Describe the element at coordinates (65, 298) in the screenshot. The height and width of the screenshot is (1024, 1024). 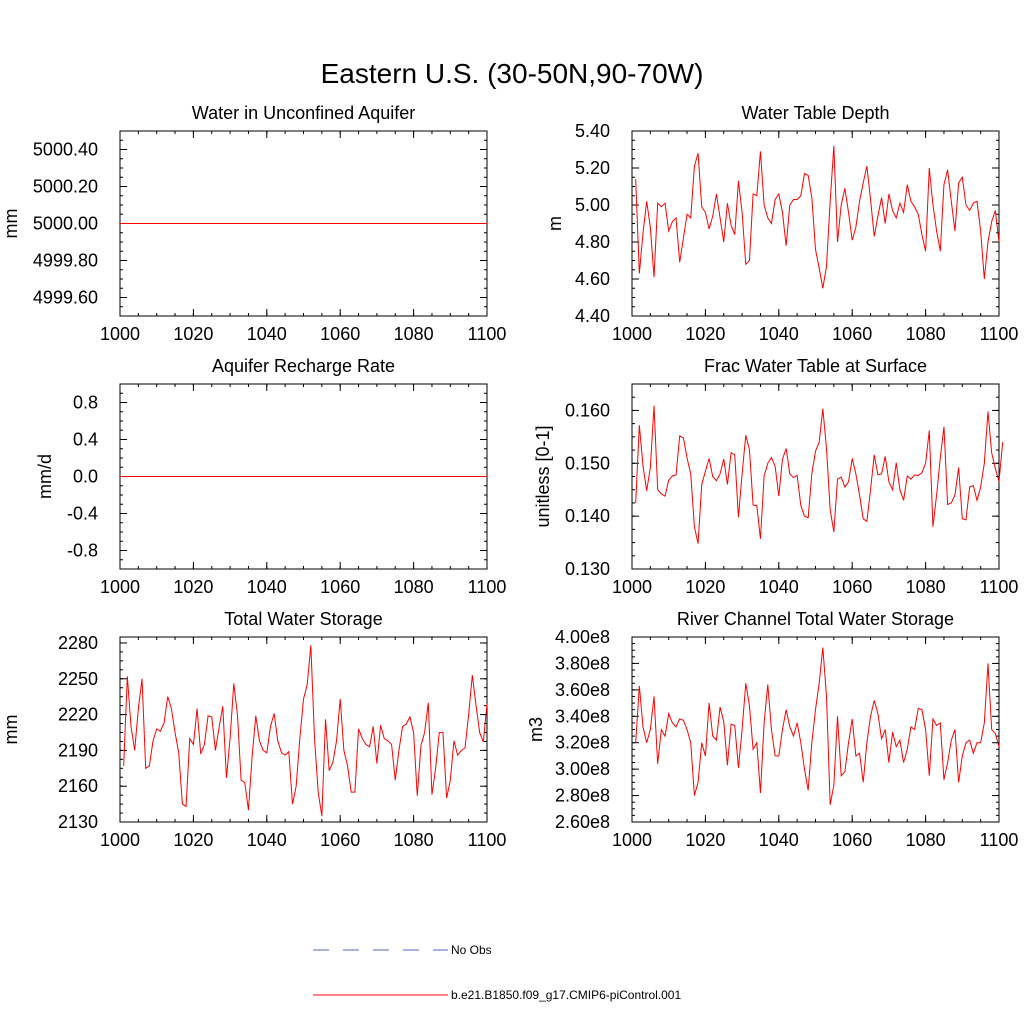
I see `y-tick-label: 4999.60` at that location.